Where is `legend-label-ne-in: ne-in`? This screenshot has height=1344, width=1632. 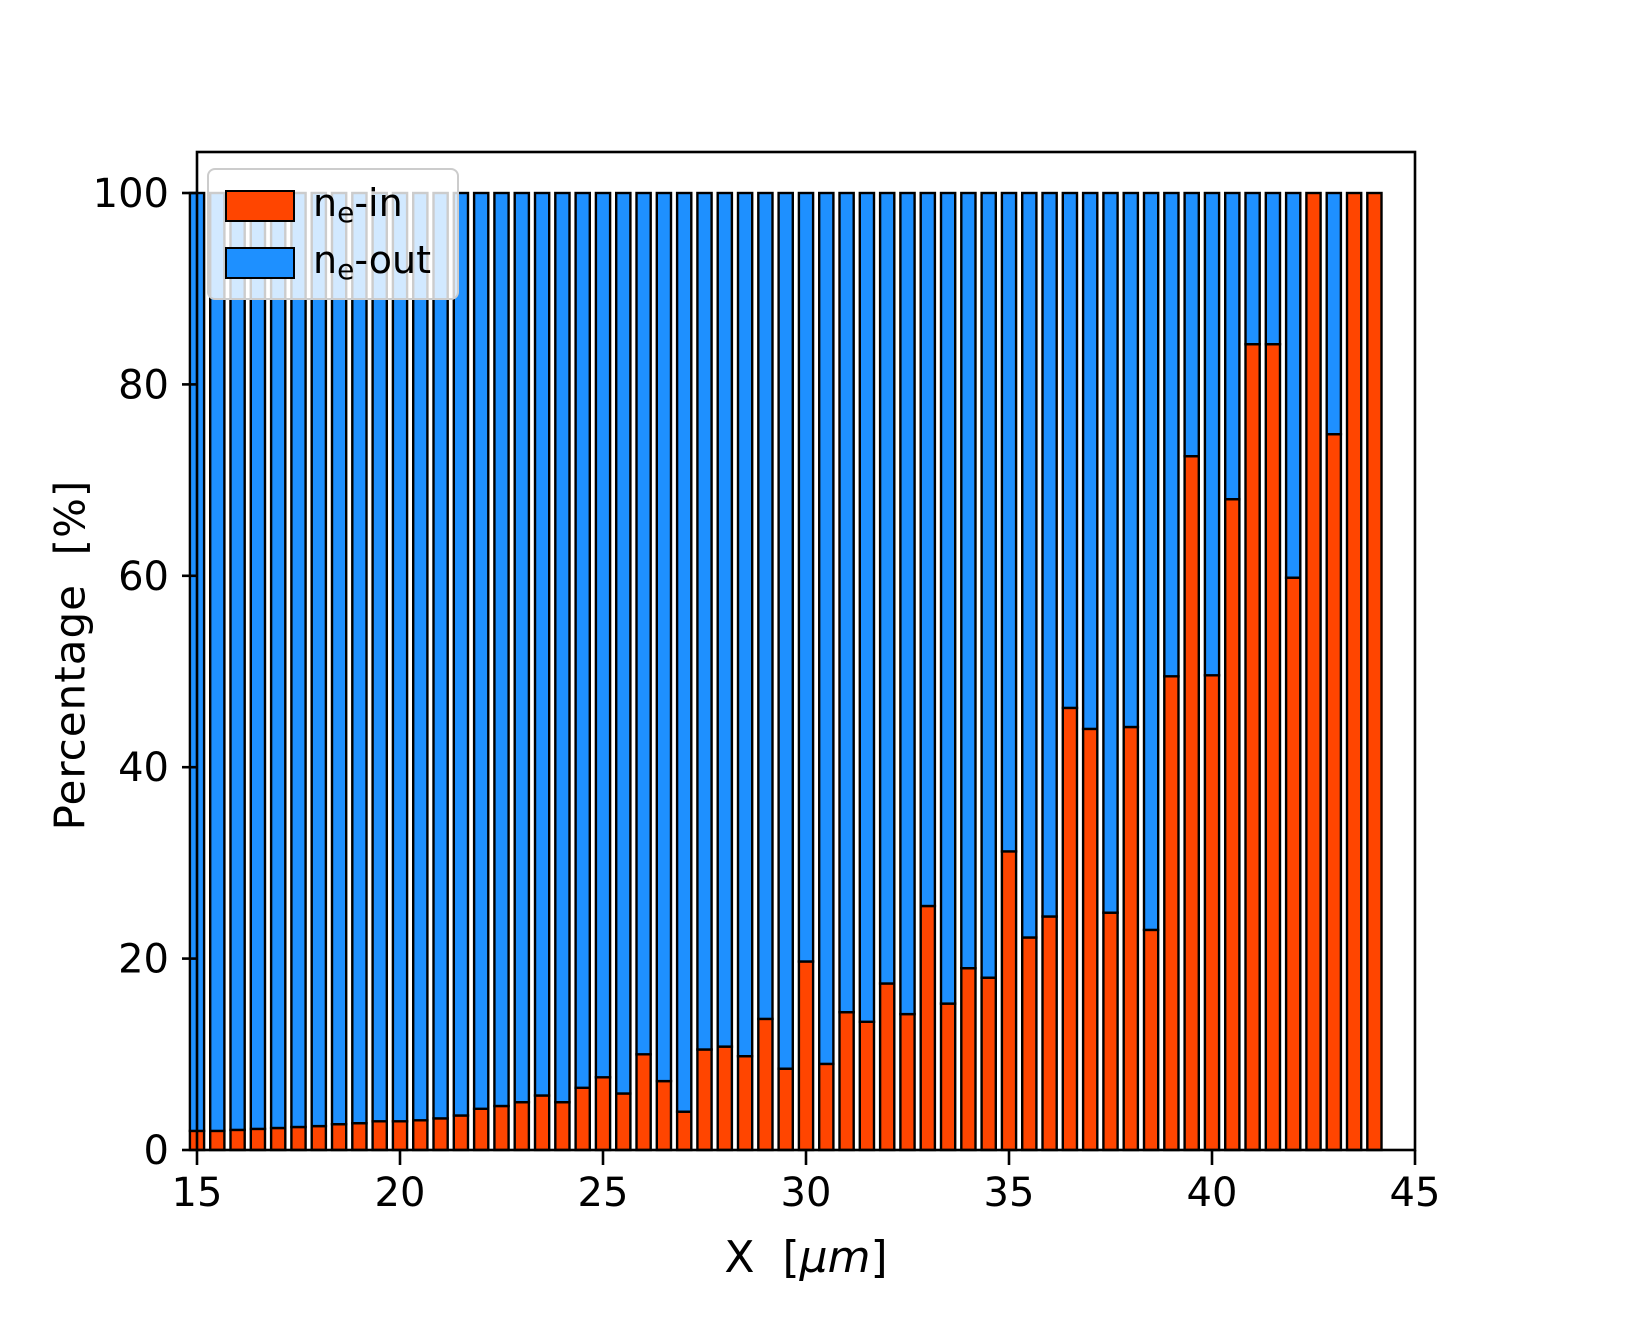 legend-label-ne-in: ne-in is located at coordinates (358, 205).